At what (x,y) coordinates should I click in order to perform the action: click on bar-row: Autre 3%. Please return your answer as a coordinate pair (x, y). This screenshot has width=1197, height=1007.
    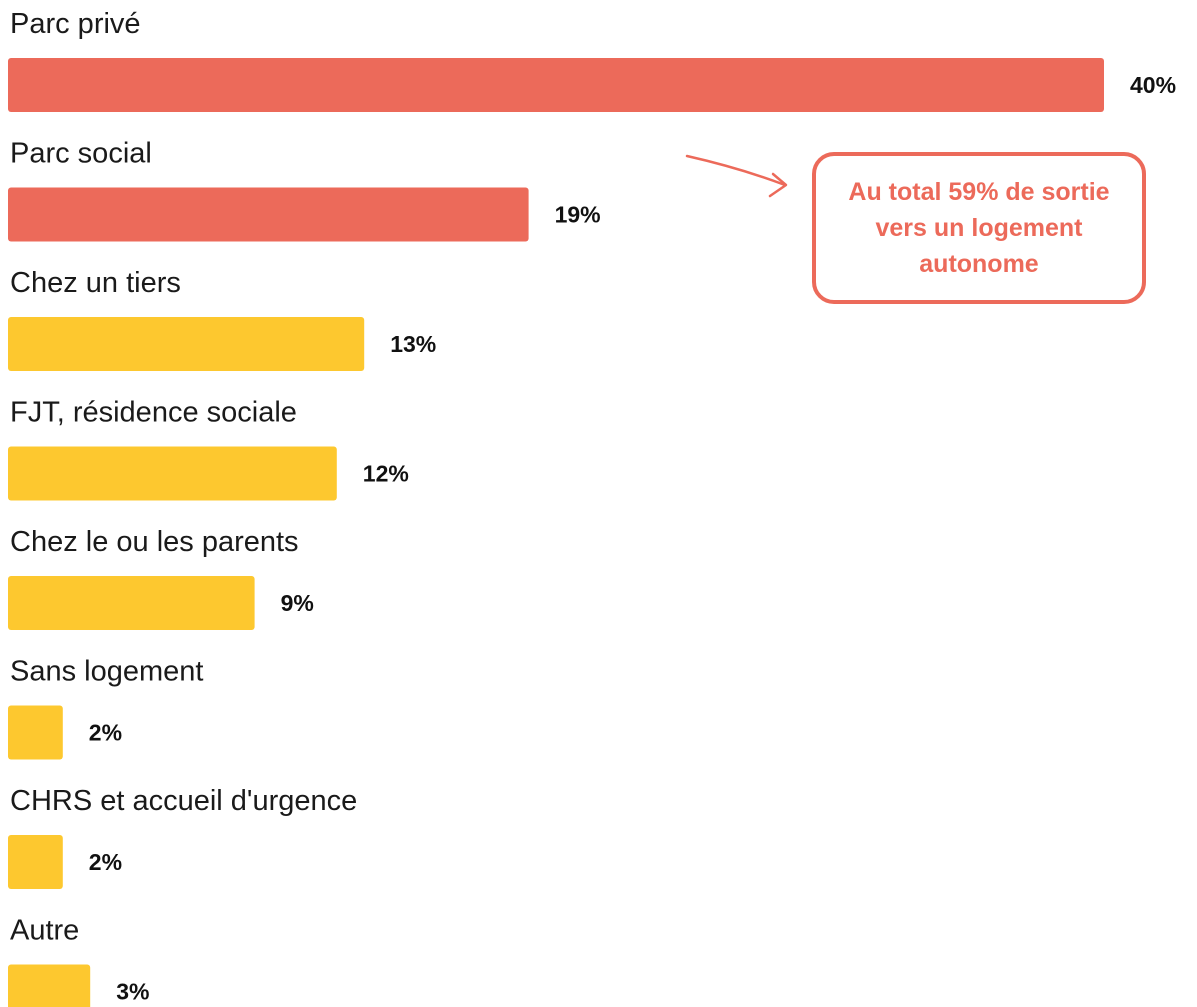
    Looking at the image, I should click on (78, 961).